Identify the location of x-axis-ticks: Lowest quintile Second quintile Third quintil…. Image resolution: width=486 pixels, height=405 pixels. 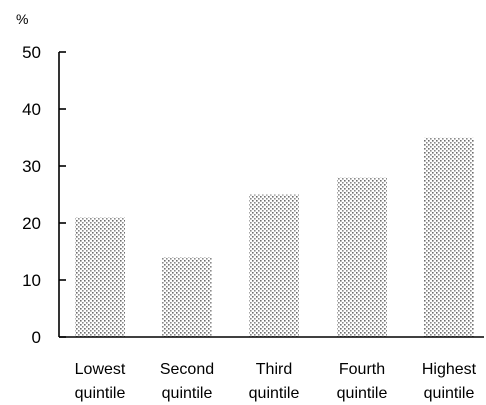
(276, 381).